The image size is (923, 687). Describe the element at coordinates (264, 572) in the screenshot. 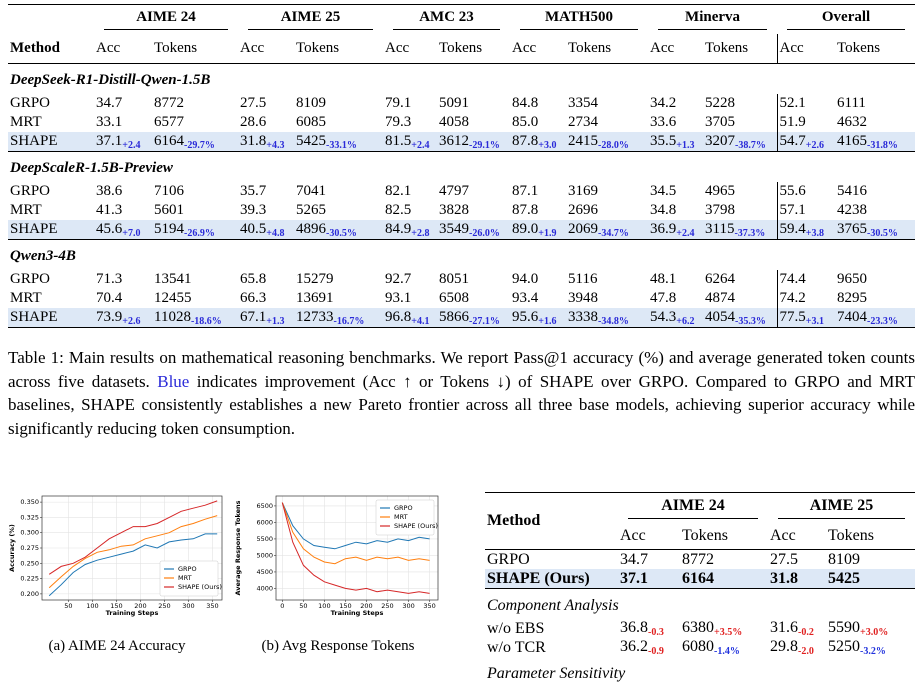

I see `y-tick-label: 4500` at that location.